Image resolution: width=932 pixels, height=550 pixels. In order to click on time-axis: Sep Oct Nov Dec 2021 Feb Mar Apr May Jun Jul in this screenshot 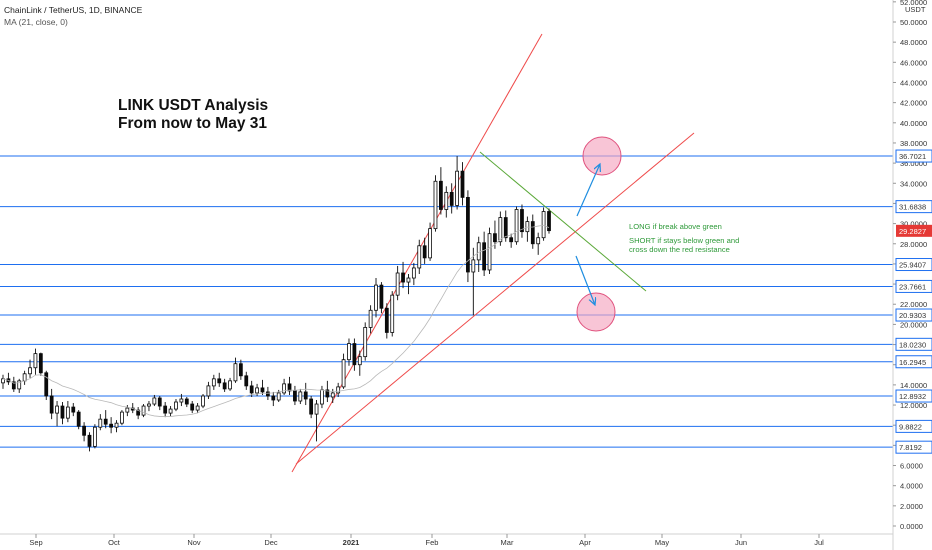, I will do `click(446, 540)`.